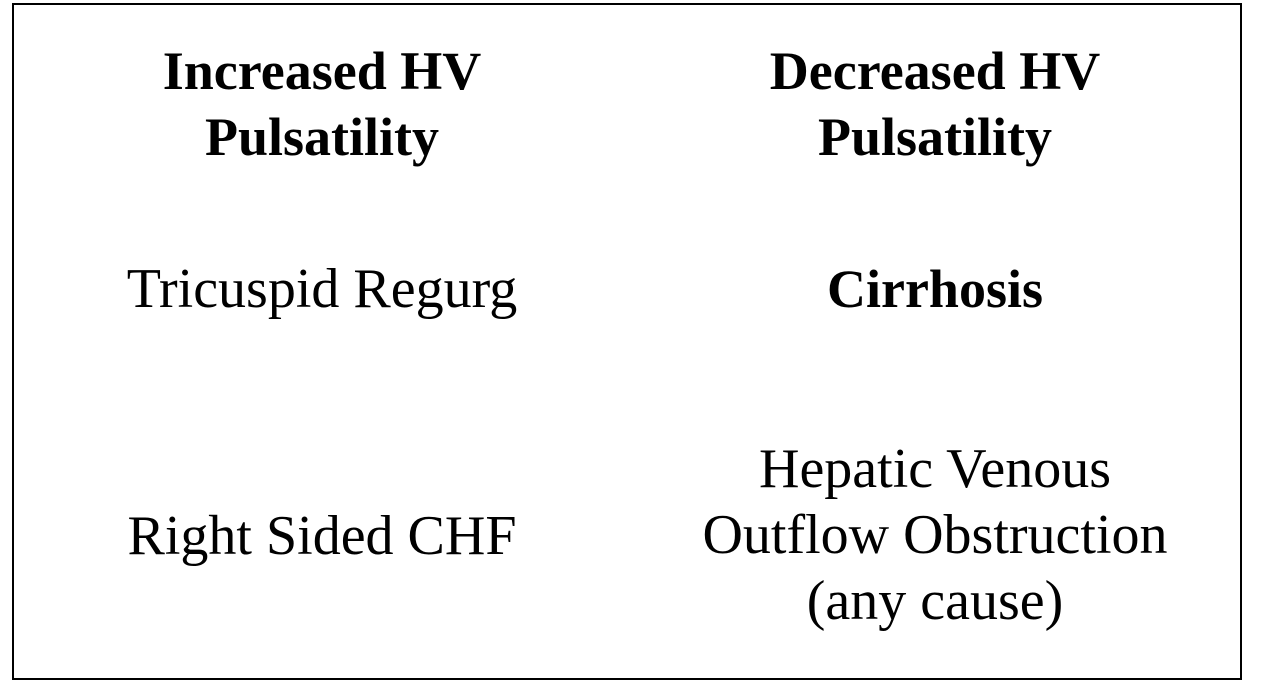 This screenshot has height=692, width=1262. Describe the element at coordinates (935, 104) in the screenshot. I see `header-decreased-pulsatility: Decreased HV Pulsatility` at that location.